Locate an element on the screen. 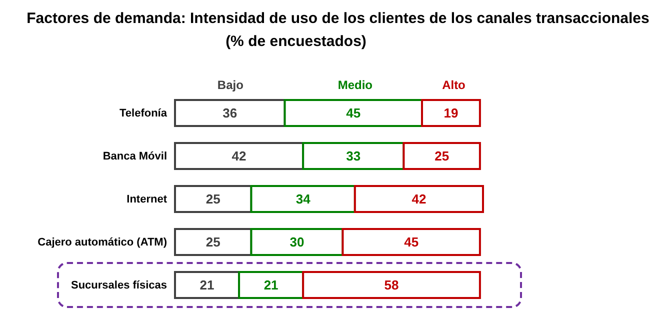 This screenshot has height=329, width=668. data-label: 58 is located at coordinates (391, 285).